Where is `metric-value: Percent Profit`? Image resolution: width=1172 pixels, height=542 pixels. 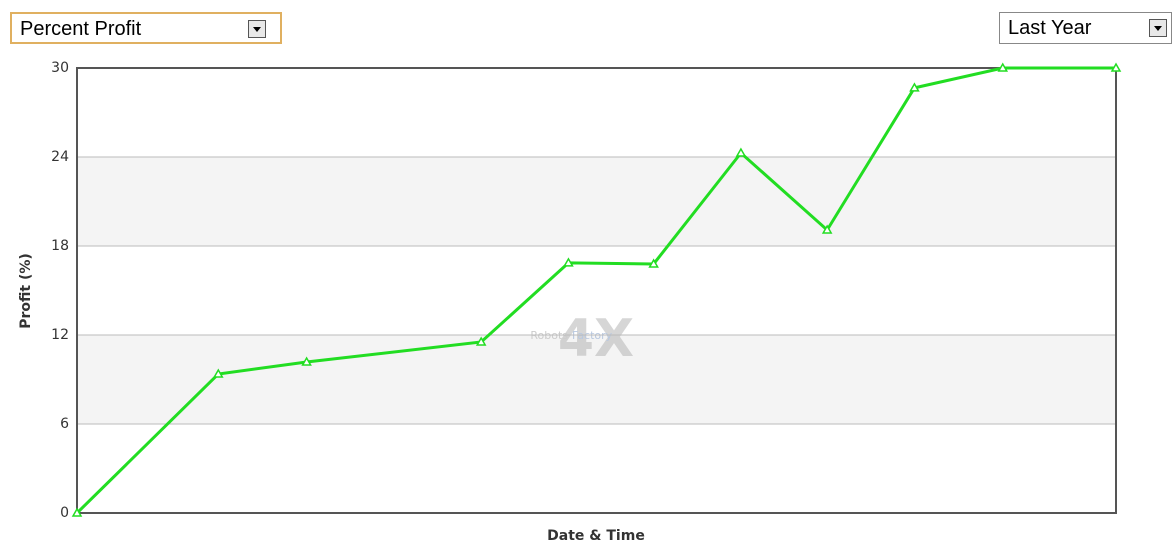
metric-value: Percent Profit is located at coordinates (81, 29).